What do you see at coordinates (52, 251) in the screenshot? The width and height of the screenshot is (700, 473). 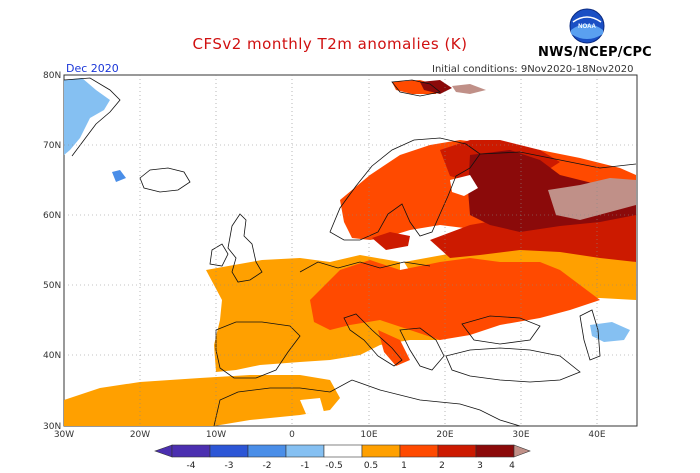 I see `lat-tick-labels: 80N 70N 60N 50N 40N 30N` at bounding box center [52, 251].